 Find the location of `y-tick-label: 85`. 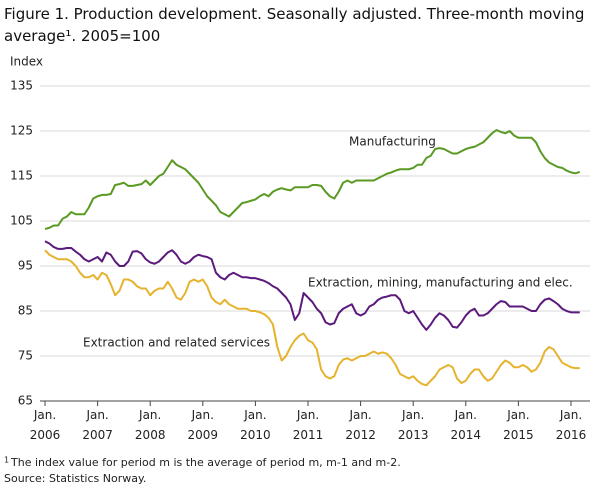

y-tick-label: 85 is located at coordinates (25, 311).